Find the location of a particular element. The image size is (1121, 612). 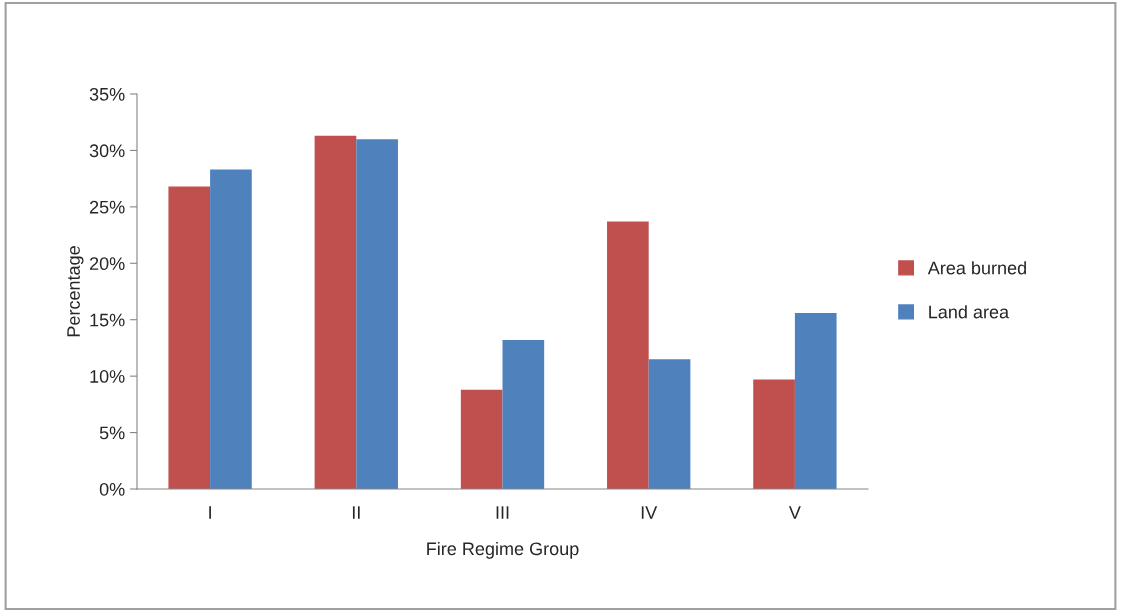

y-tick-label: 15% is located at coordinates (107, 320).